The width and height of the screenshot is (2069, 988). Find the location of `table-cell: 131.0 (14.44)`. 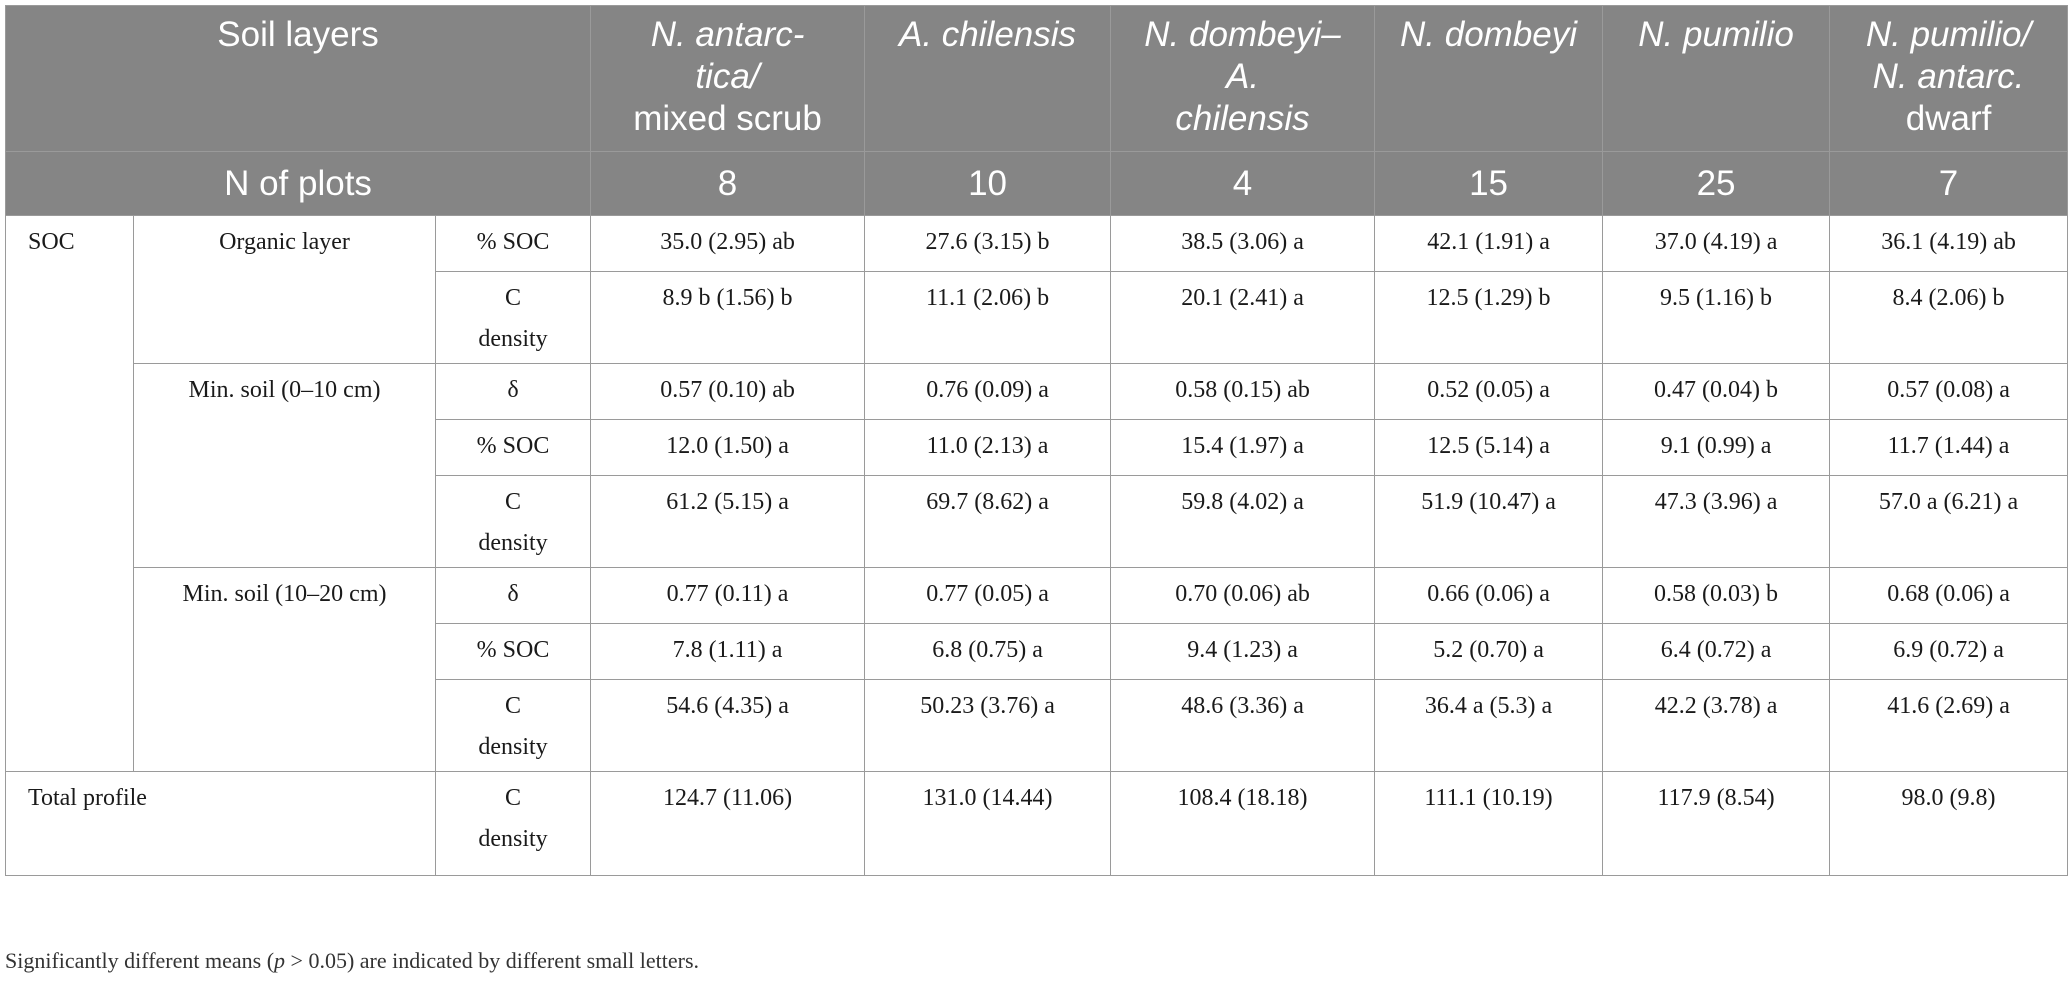

table-cell: 131.0 (14.44) is located at coordinates (988, 823).